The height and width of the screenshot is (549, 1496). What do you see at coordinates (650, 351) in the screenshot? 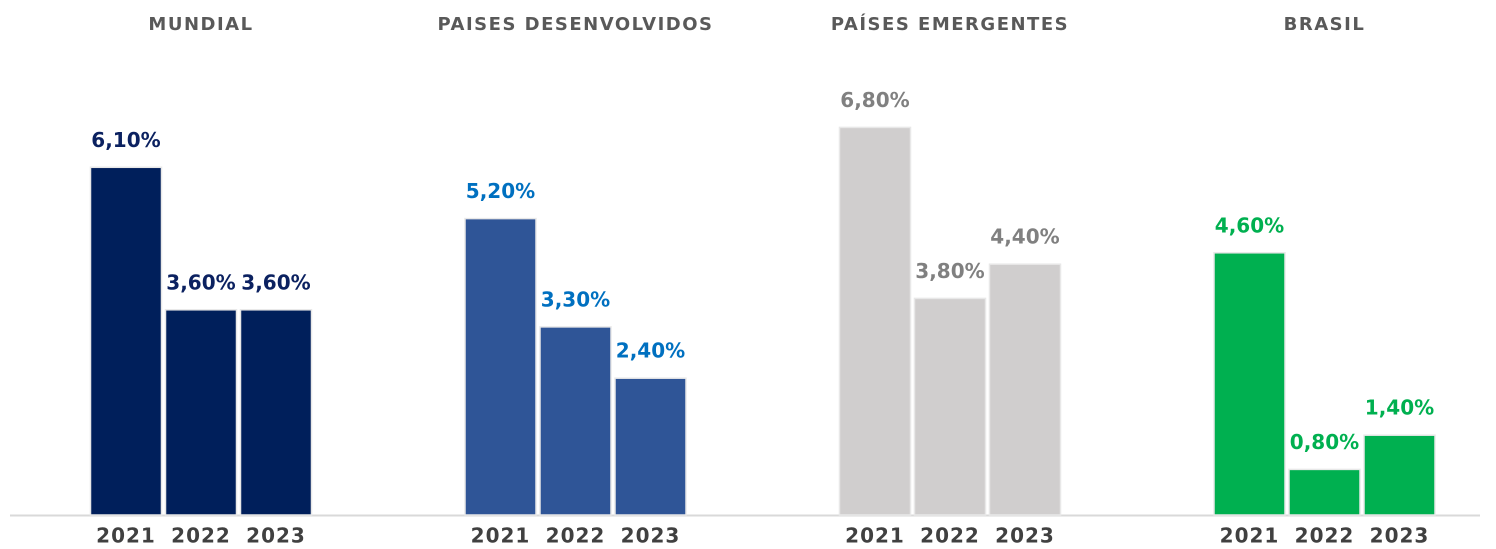
I see `value-label: 2,40%` at bounding box center [650, 351].